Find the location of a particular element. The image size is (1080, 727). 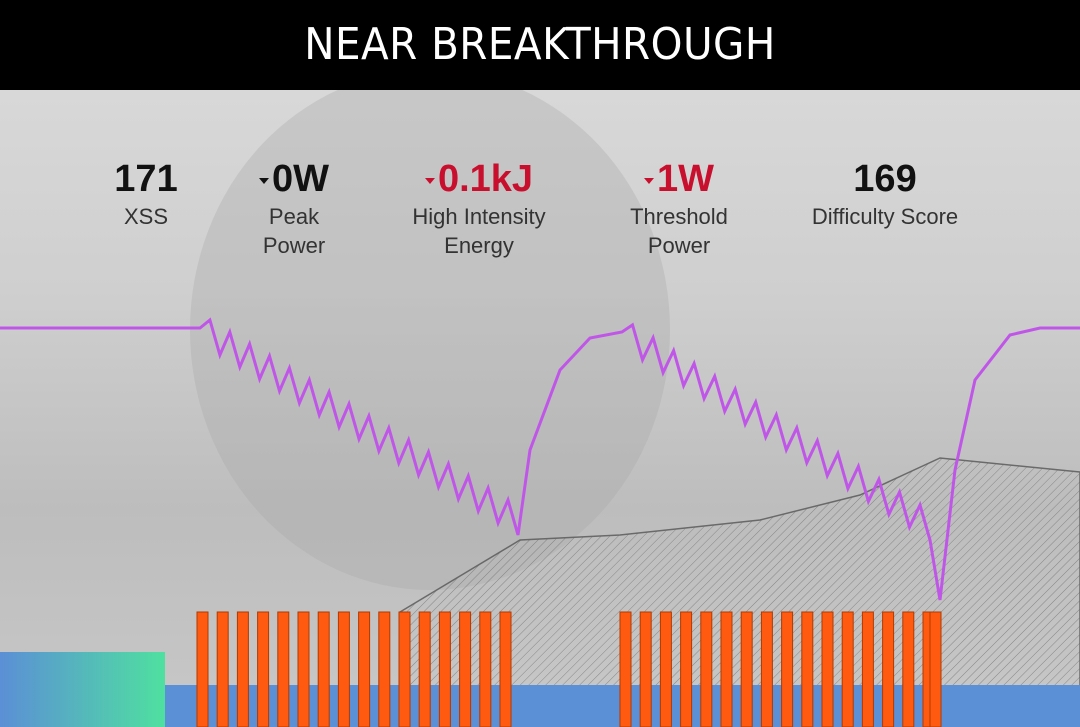

interval-bars is located at coordinates (569, 669).